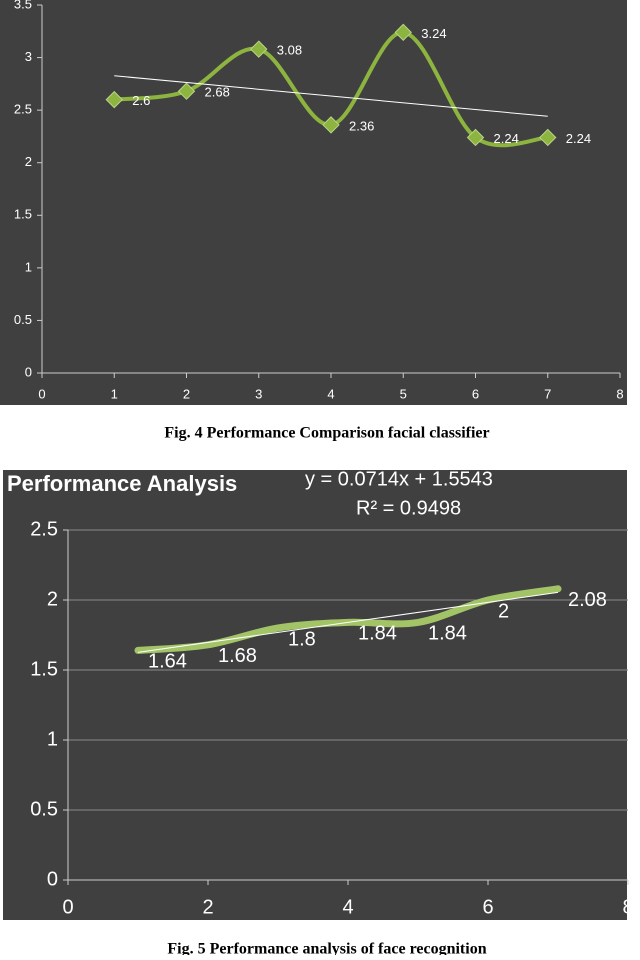  What do you see at coordinates (361, 125) in the screenshot?
I see `data-label: 2.36` at bounding box center [361, 125].